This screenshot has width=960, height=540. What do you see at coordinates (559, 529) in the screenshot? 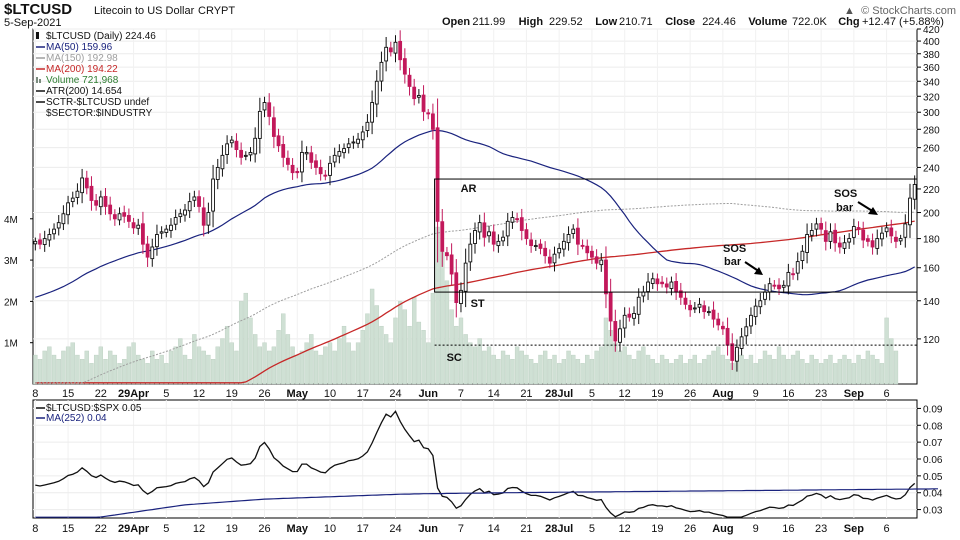
I see `x-tick-label: 28Jul` at bounding box center [559, 529].